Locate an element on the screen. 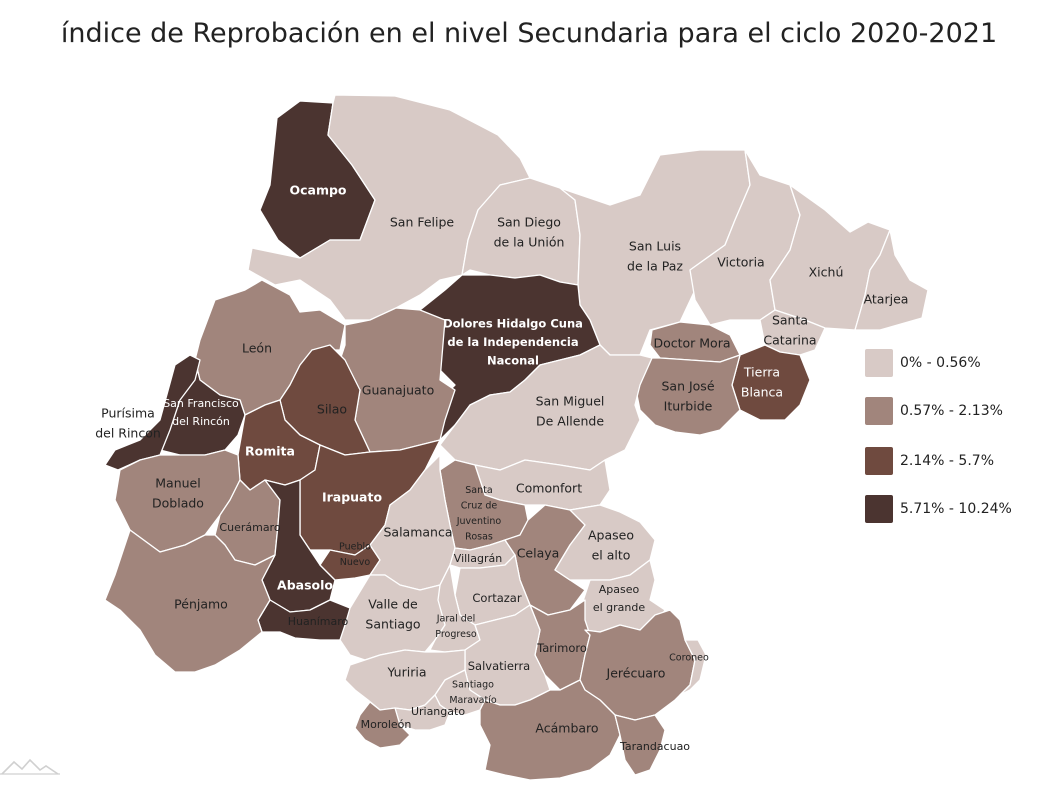 The width and height of the screenshot is (1058, 794). region-penjamo is located at coordinates (190, 601).